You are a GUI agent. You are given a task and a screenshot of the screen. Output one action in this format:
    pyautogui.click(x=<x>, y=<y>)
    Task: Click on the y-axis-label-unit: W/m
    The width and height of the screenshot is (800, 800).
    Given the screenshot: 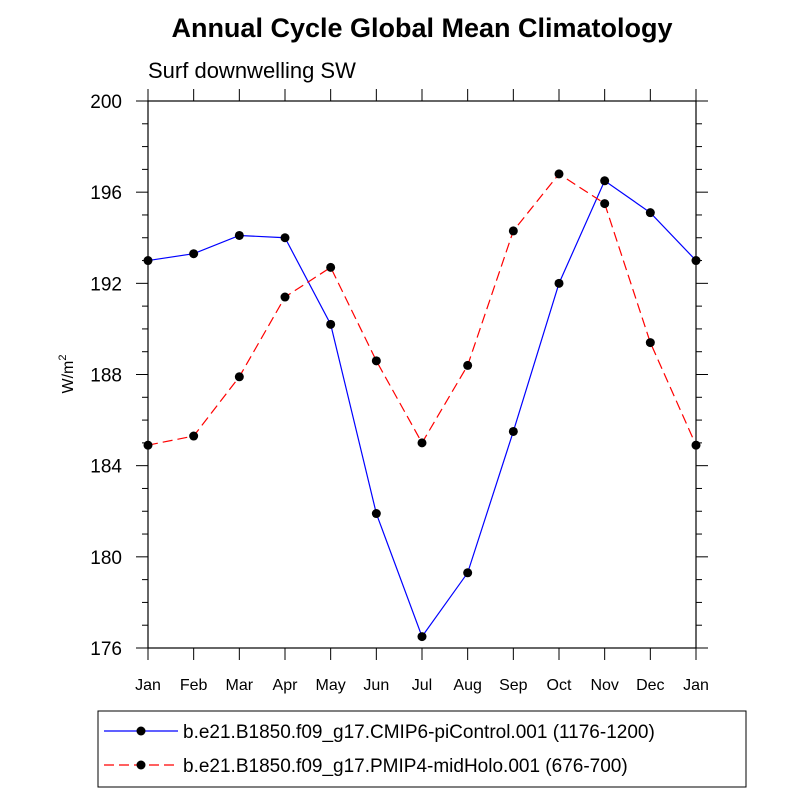 What is the action you would take?
    pyautogui.click(x=68, y=377)
    